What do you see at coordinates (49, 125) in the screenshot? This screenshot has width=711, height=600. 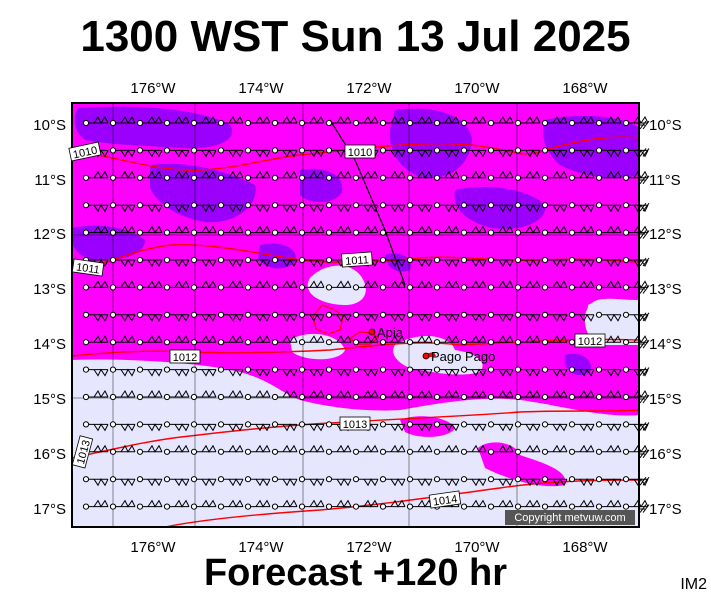 I see `lat-label-left: 10°S` at bounding box center [49, 125].